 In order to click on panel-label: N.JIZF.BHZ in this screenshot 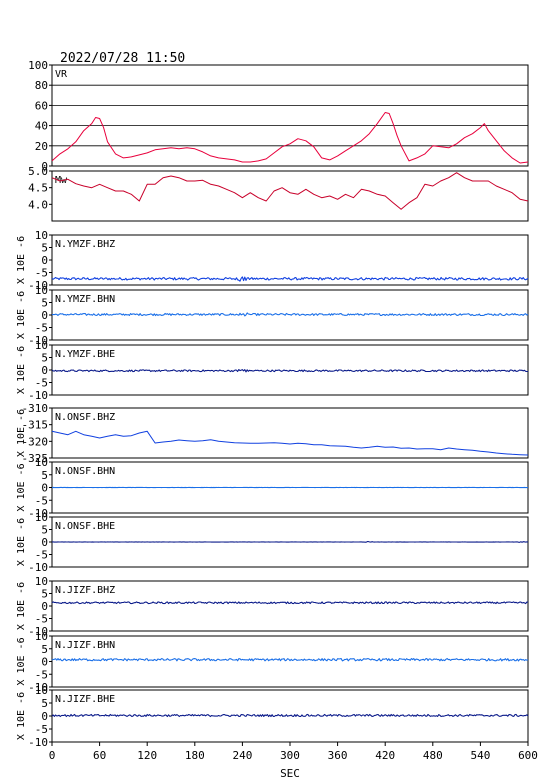, I will do `click(85, 590)`.